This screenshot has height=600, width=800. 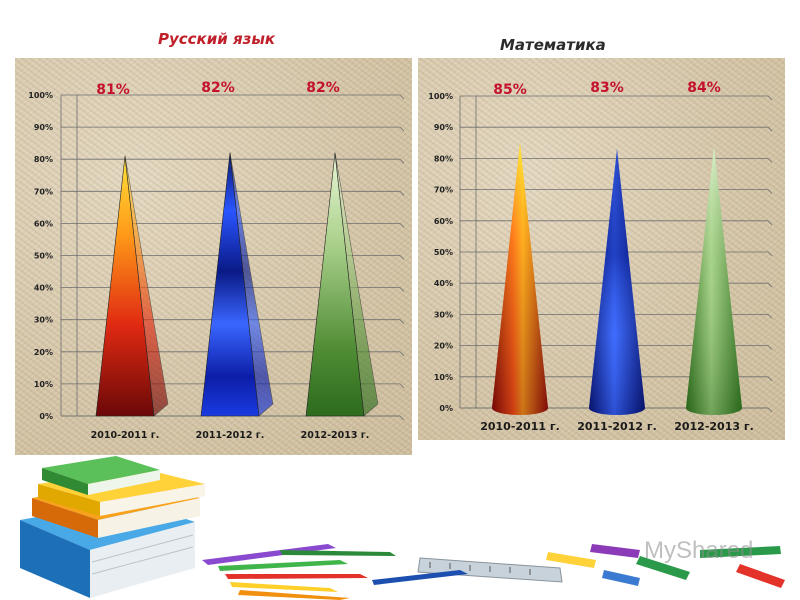 What do you see at coordinates (510, 90) in the screenshot?
I see `data-label: 85%` at bounding box center [510, 90].